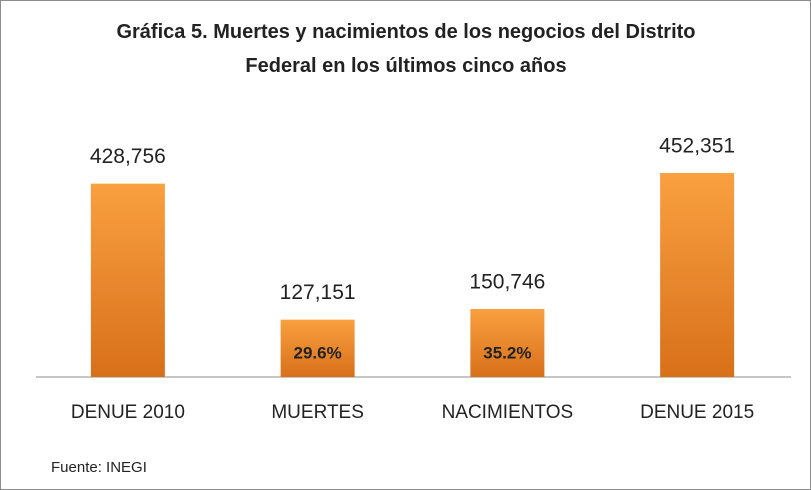 The image size is (811, 490). What do you see at coordinates (318, 292) in the screenshot?
I see `value-label: 127,151` at bounding box center [318, 292].